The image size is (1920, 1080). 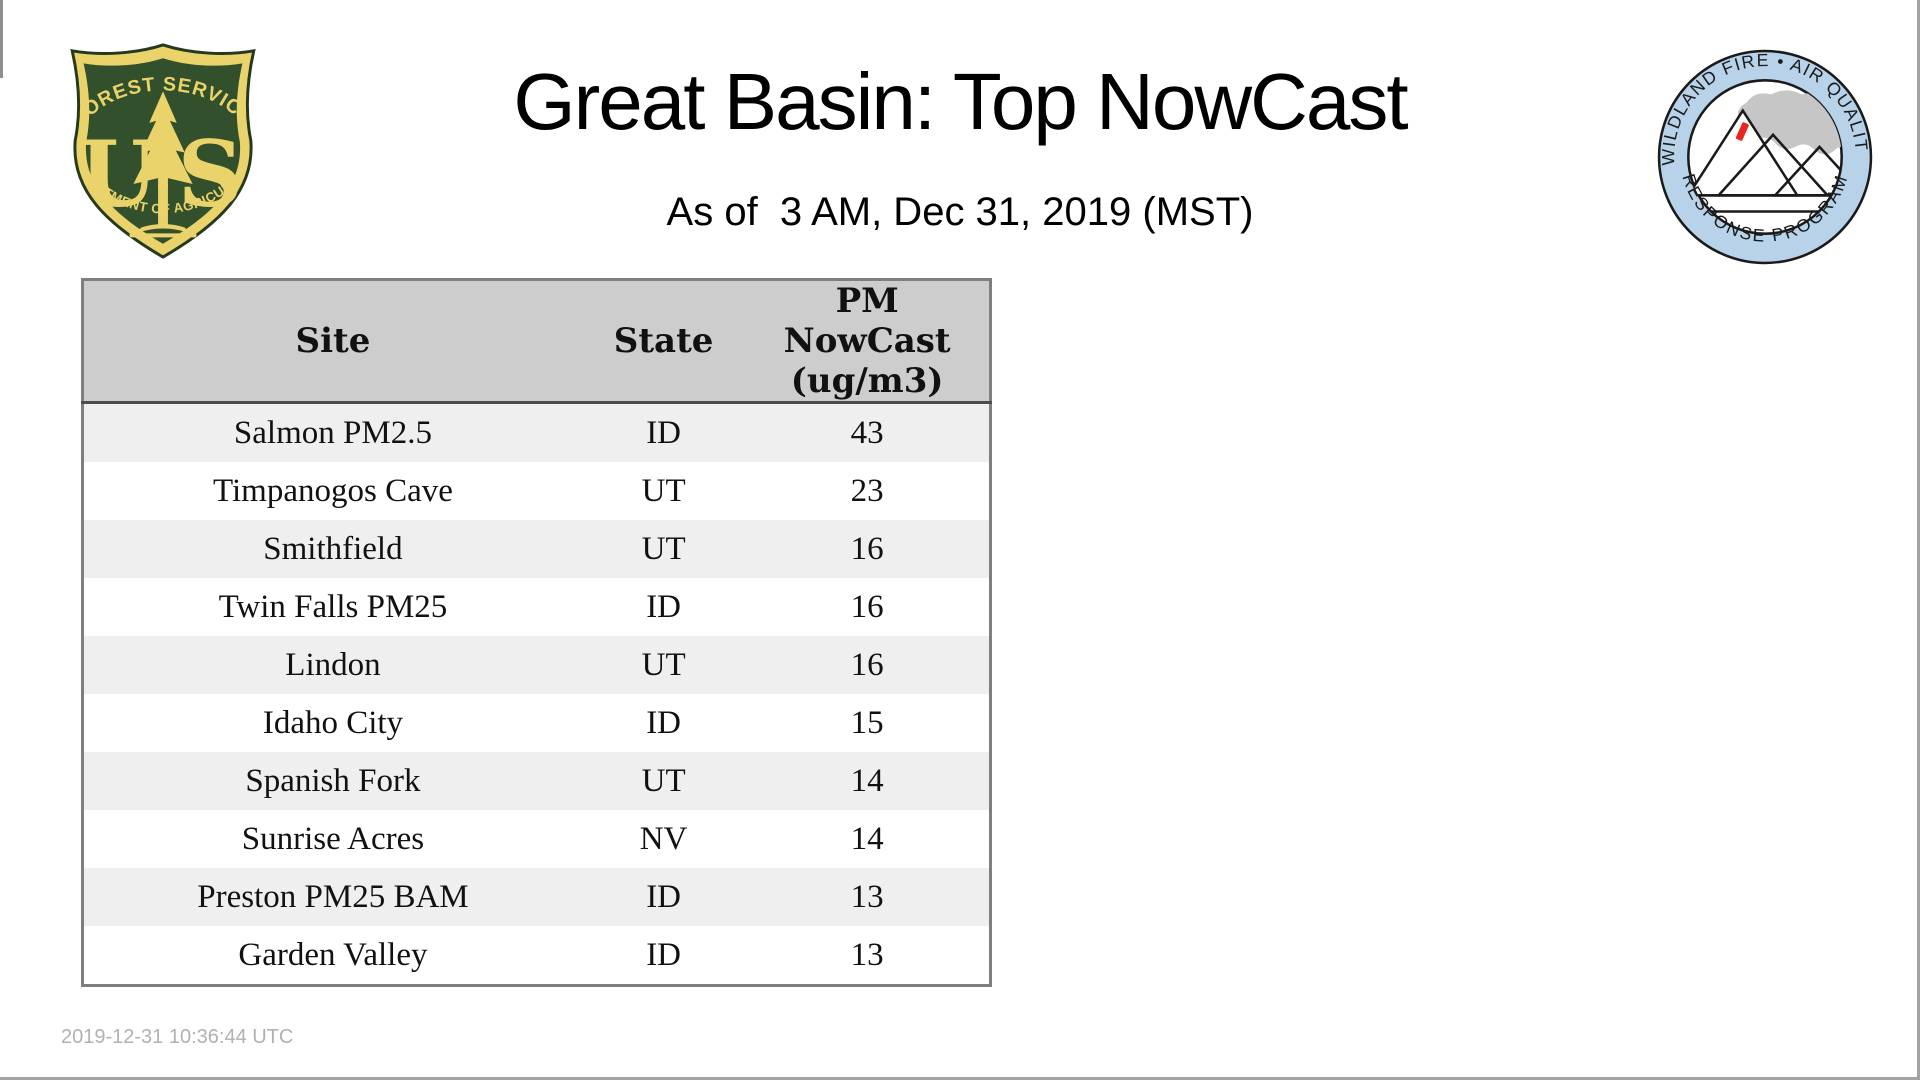 I want to click on table-row: Salmon PM2.5 ID 43, so click(x=536, y=432).